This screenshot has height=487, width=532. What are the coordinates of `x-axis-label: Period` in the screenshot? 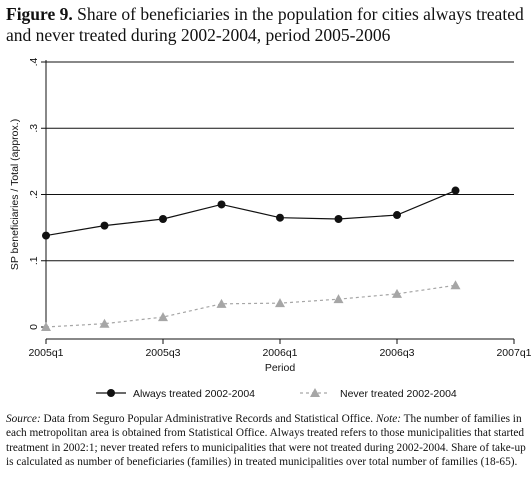 It's located at (280, 368).